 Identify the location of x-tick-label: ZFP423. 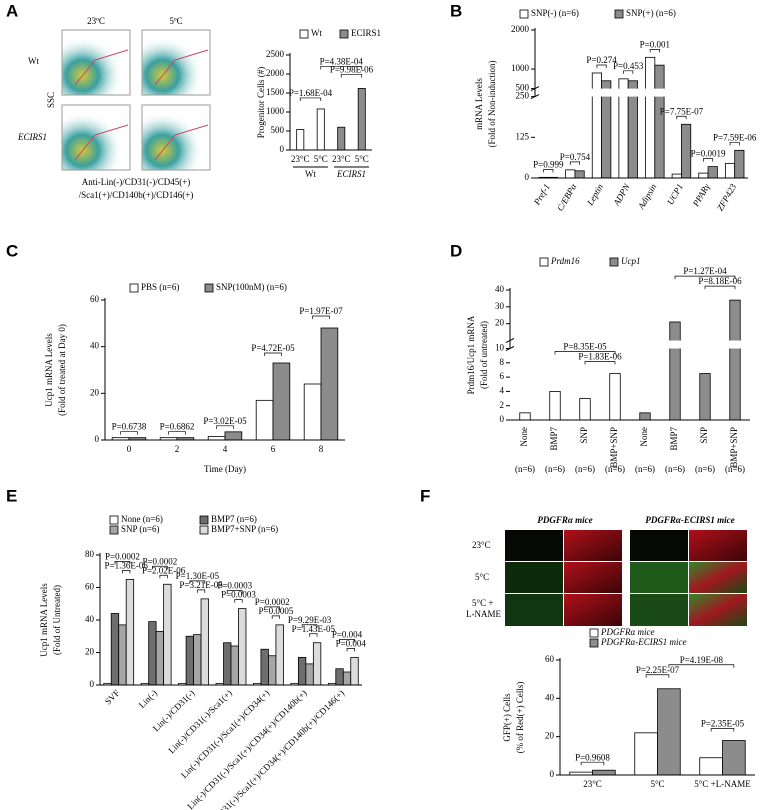
(727, 197).